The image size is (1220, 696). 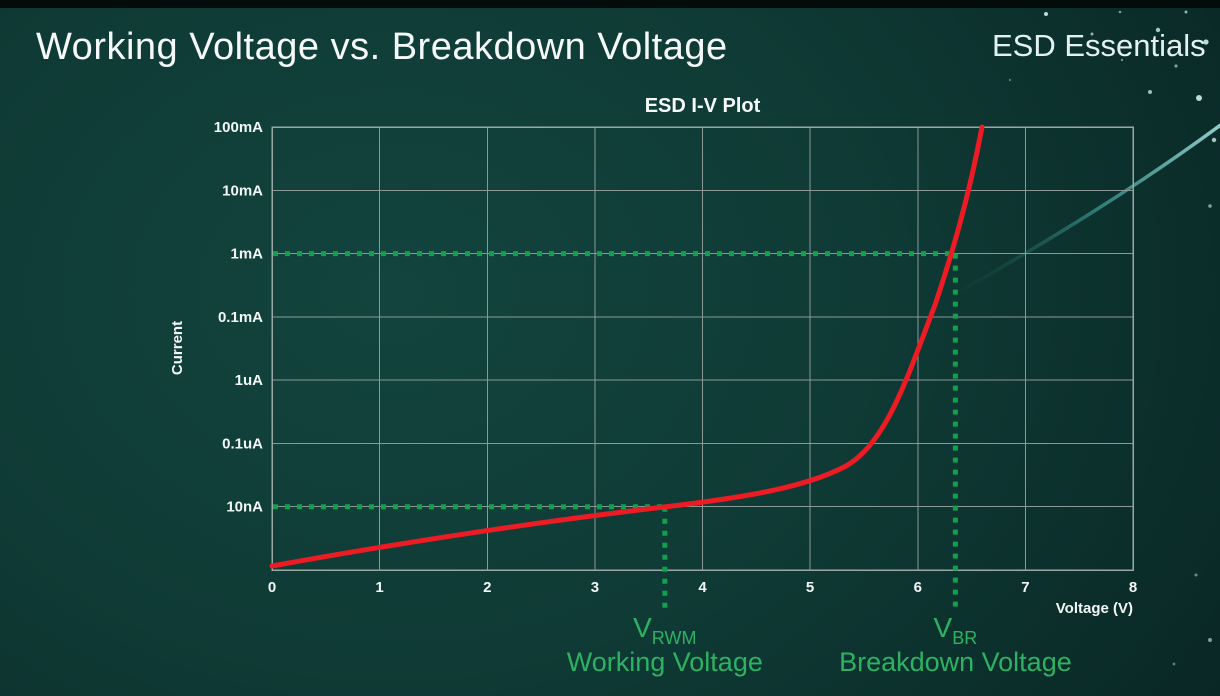 What do you see at coordinates (244, 507) in the screenshot?
I see `y-tick-label: 10nA` at bounding box center [244, 507].